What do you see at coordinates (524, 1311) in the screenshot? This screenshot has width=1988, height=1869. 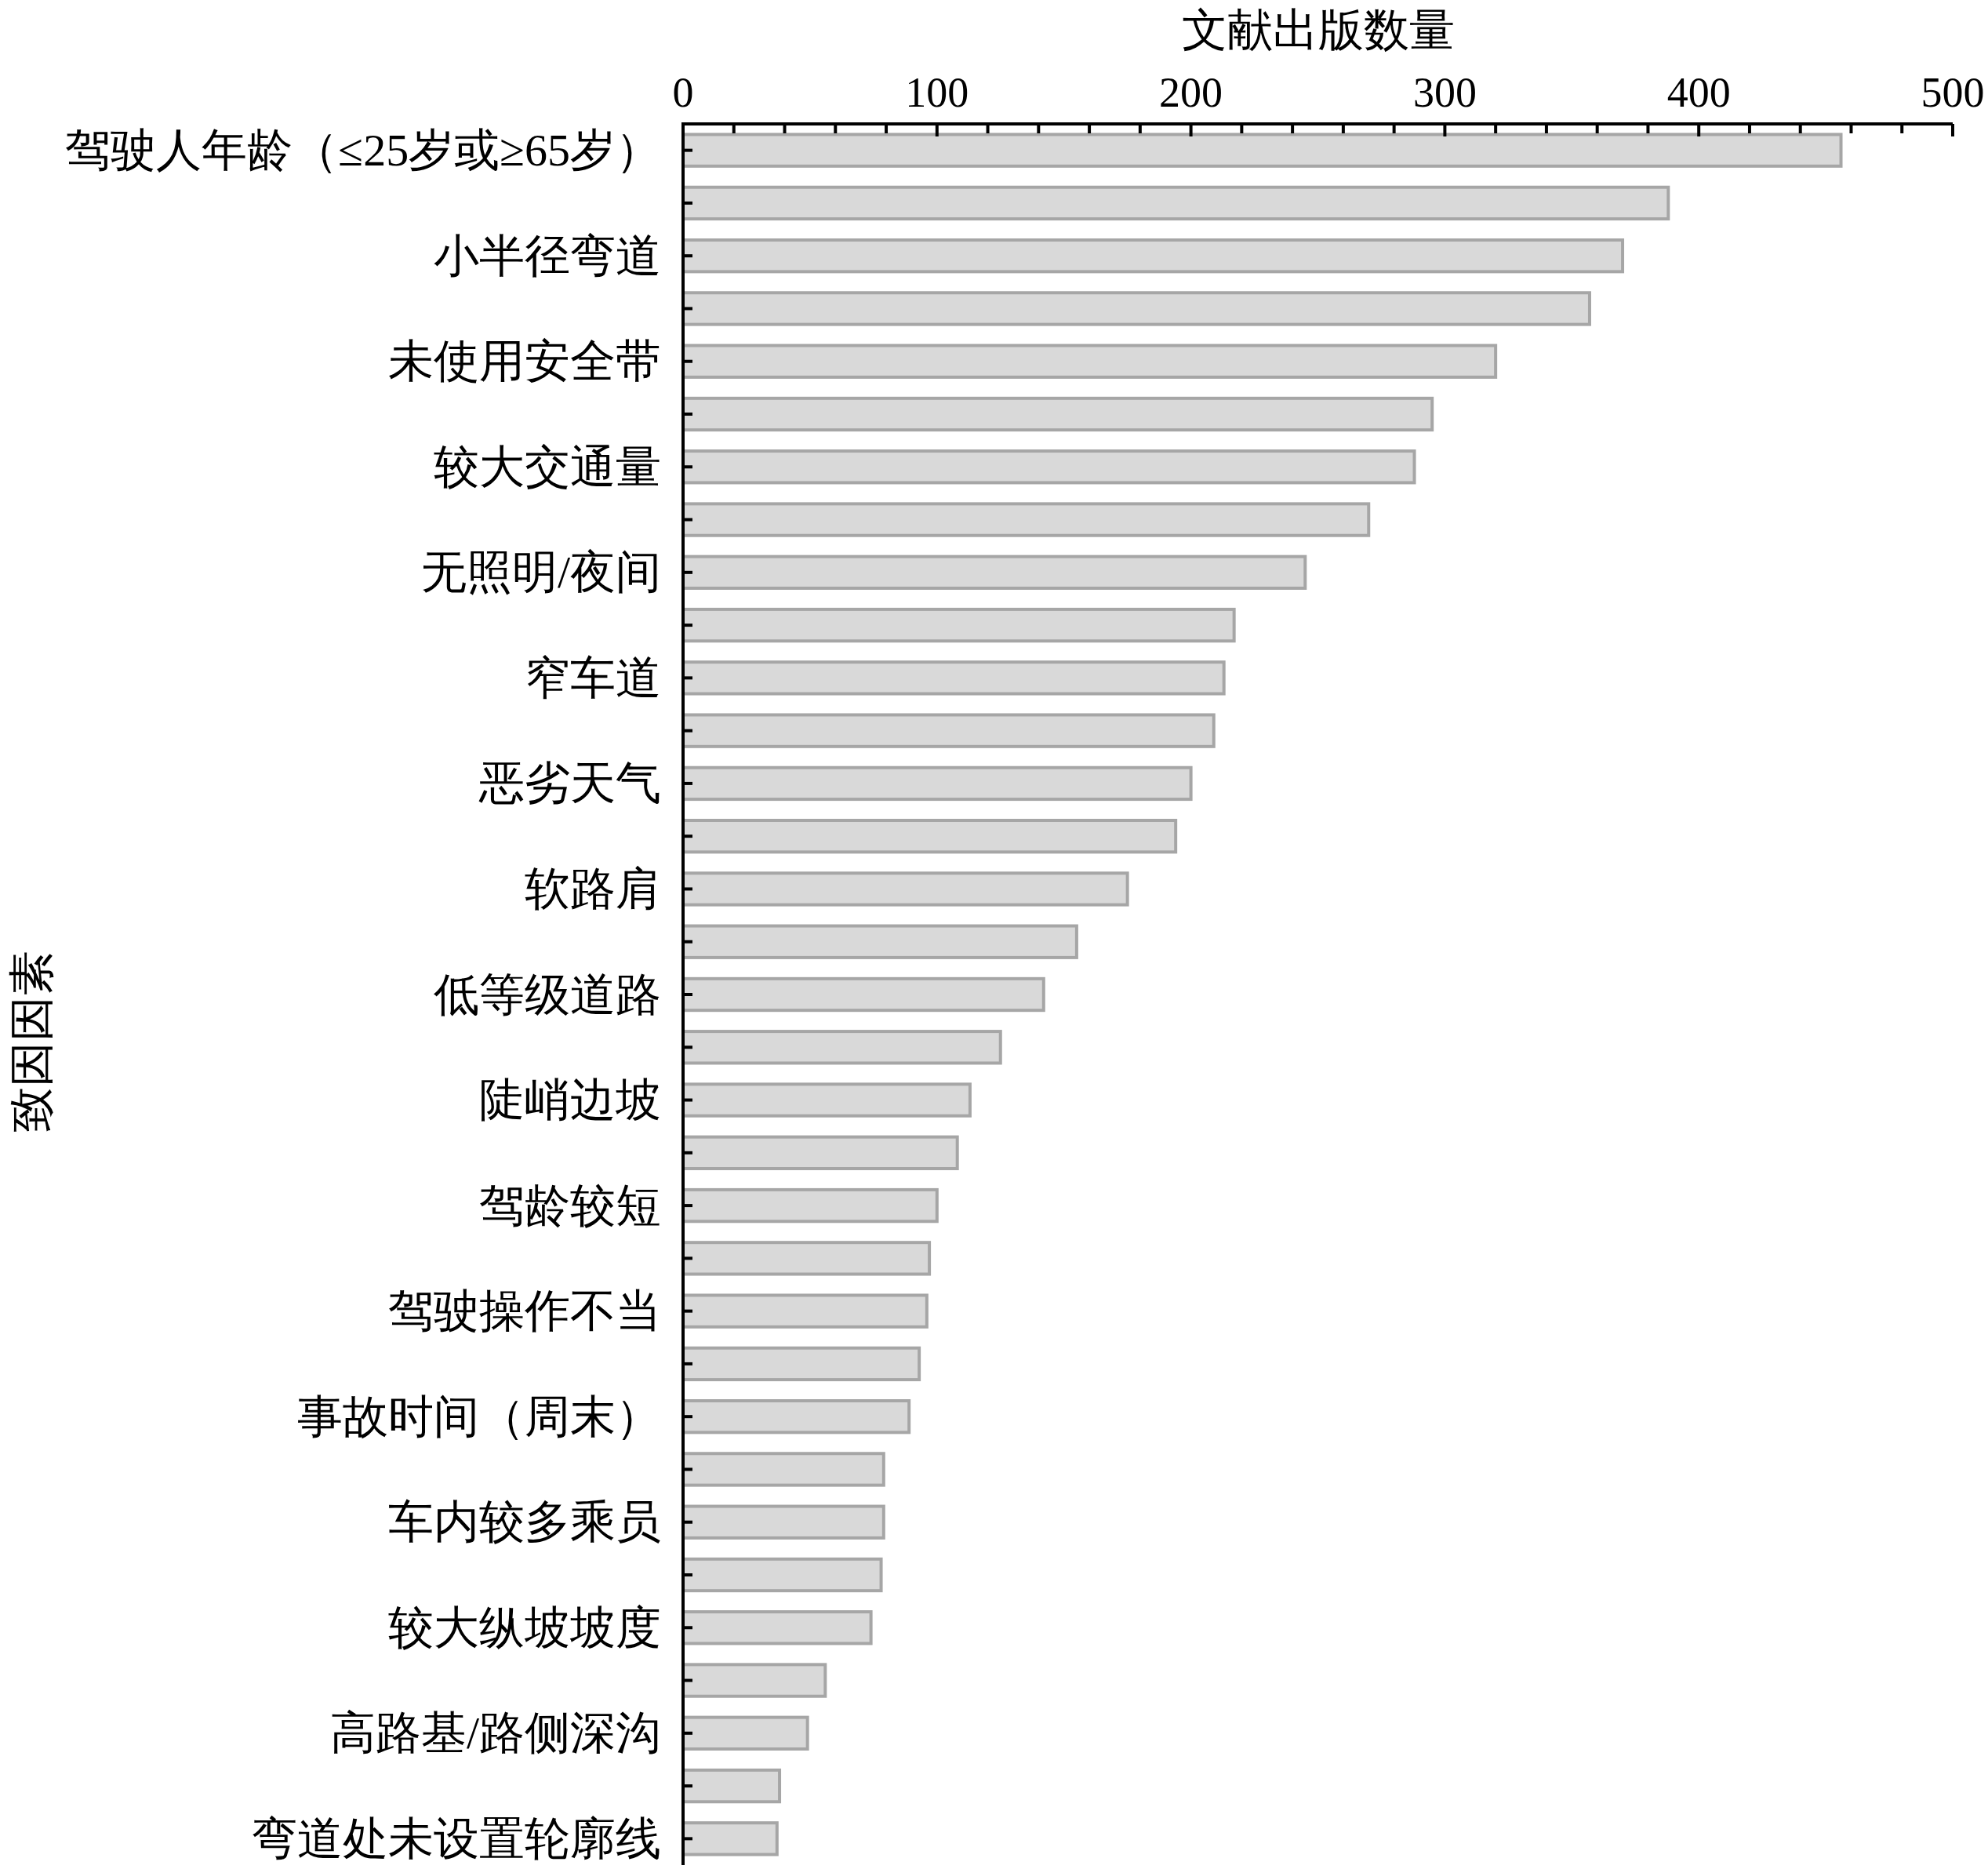 I see `y-tick-label: 驾驶操作不当` at bounding box center [524, 1311].